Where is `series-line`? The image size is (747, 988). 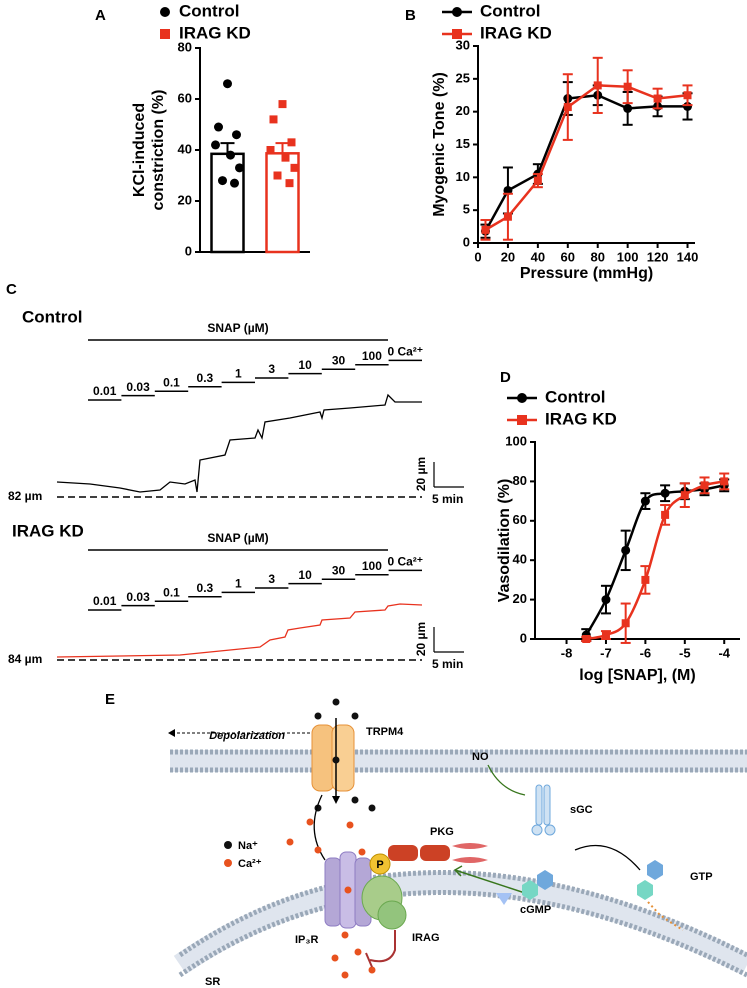
series-line is located at coordinates (655, 560).